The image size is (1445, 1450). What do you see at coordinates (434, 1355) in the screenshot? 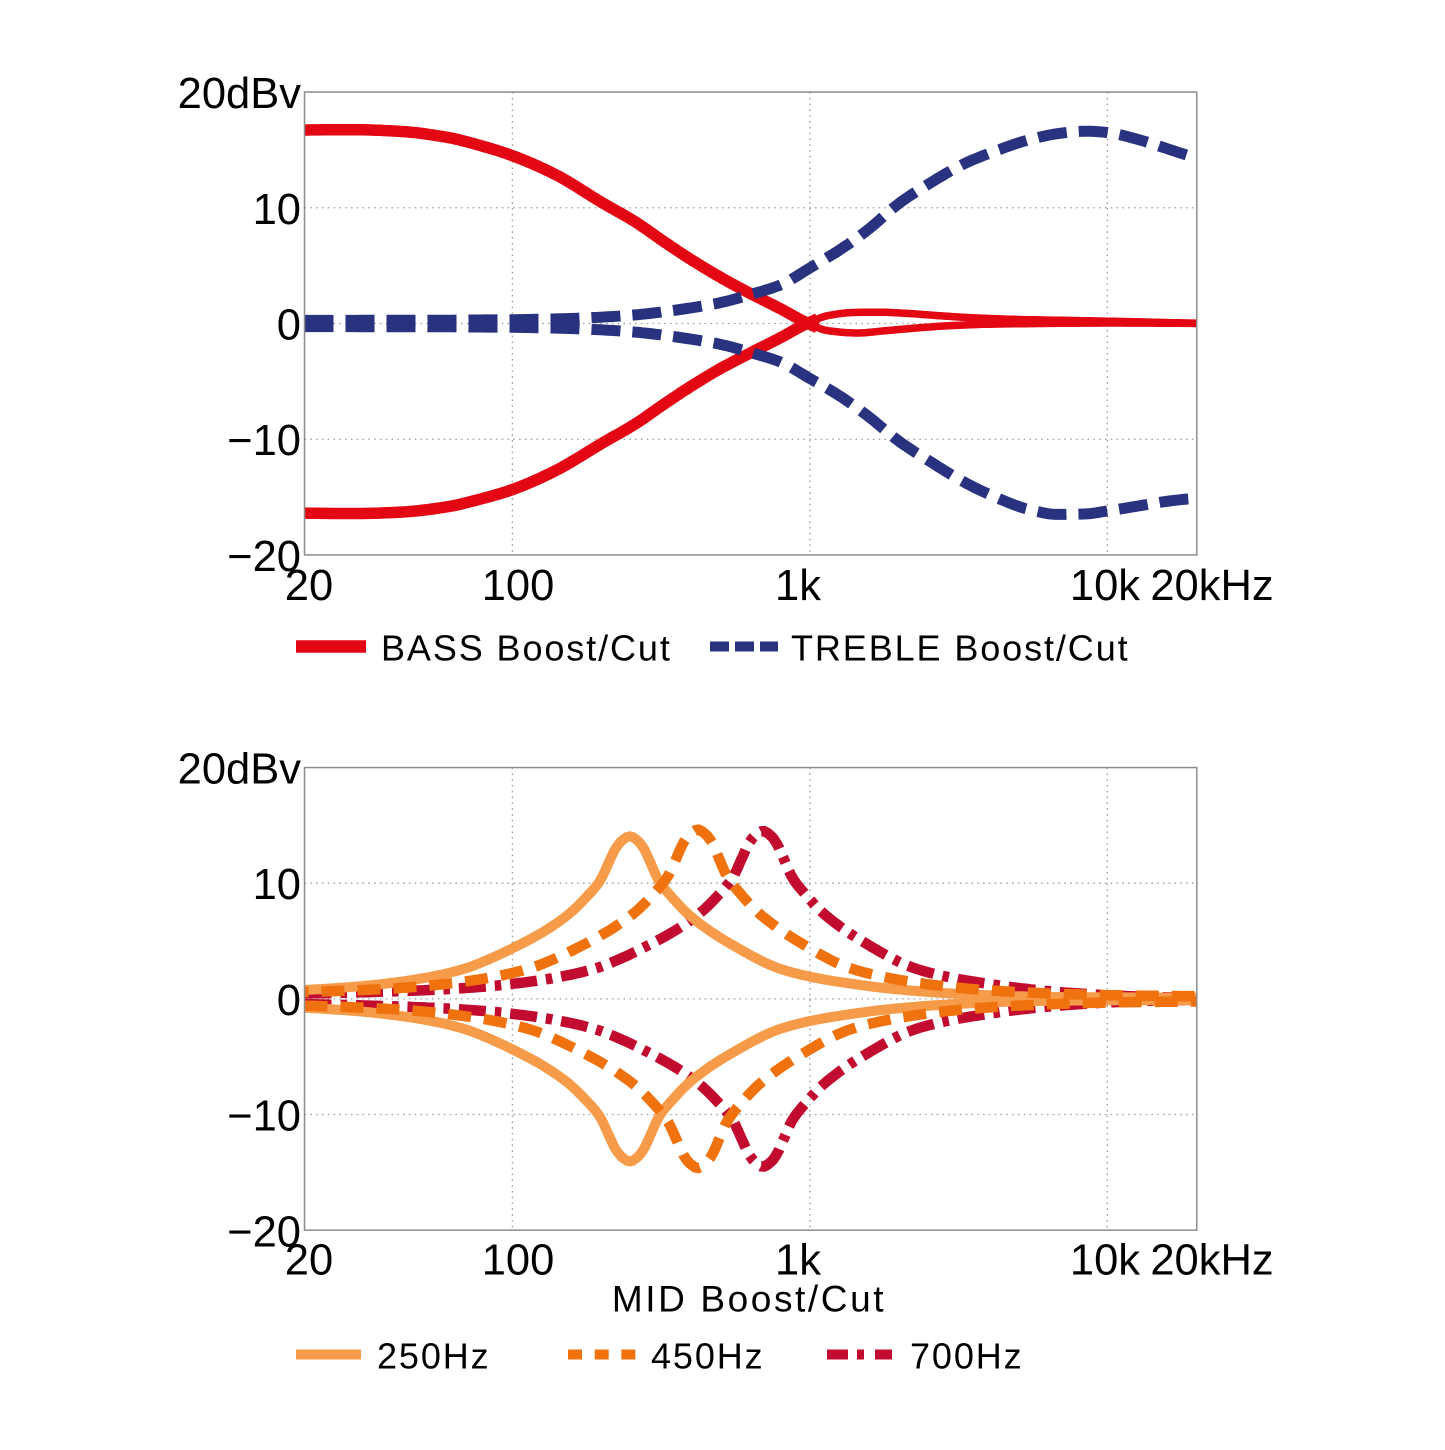
I see `svg-text: 250Hz` at bounding box center [434, 1355].